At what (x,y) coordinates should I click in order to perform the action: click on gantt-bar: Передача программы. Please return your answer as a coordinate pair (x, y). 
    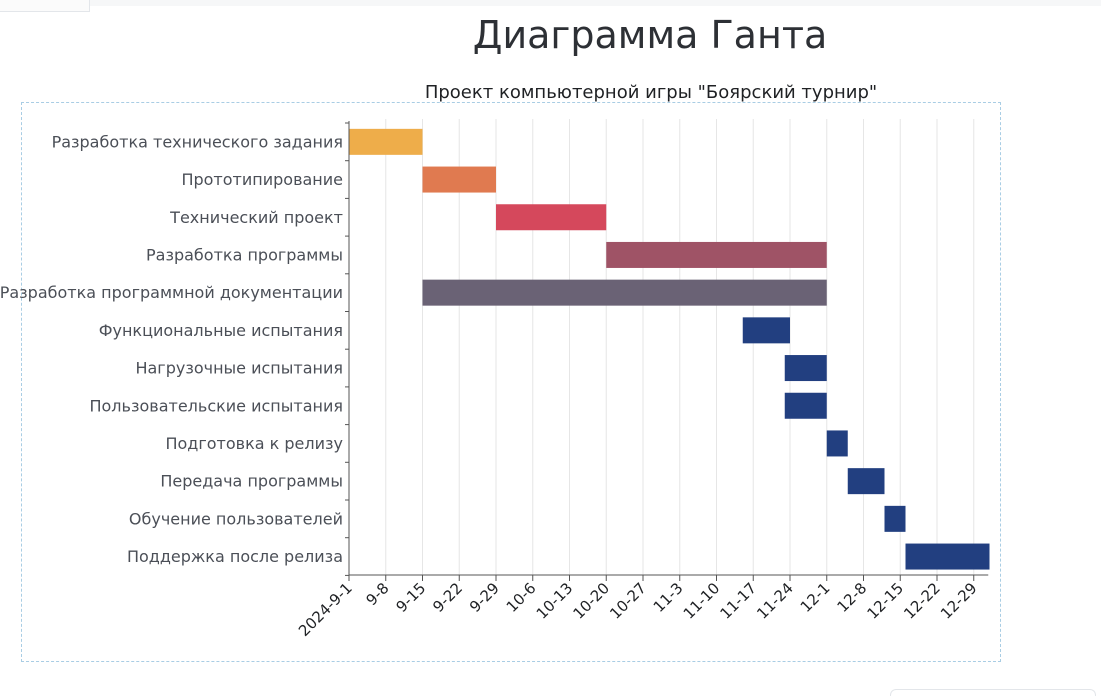
    Looking at the image, I should click on (866, 481).